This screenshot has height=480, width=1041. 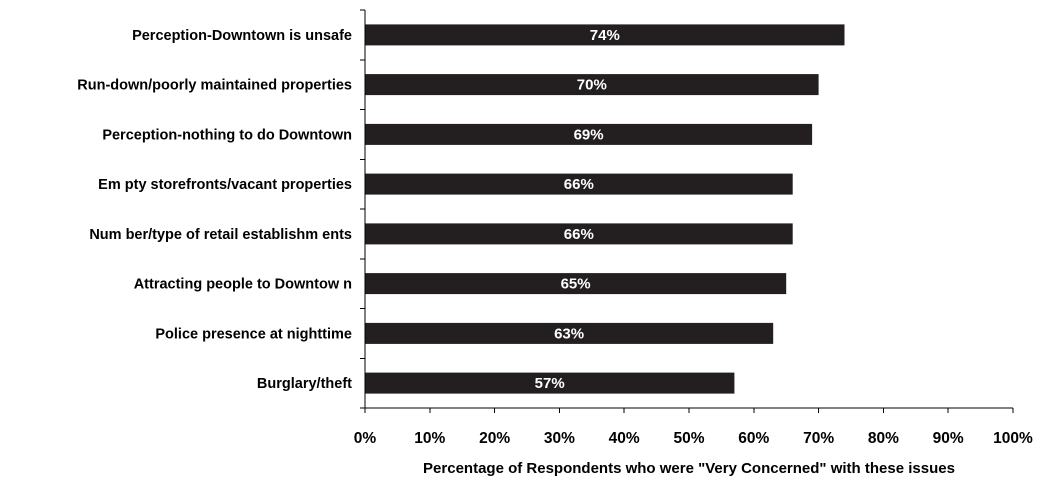 What do you see at coordinates (753, 438) in the screenshot?
I see `x-tick-label: 60%` at bounding box center [753, 438].